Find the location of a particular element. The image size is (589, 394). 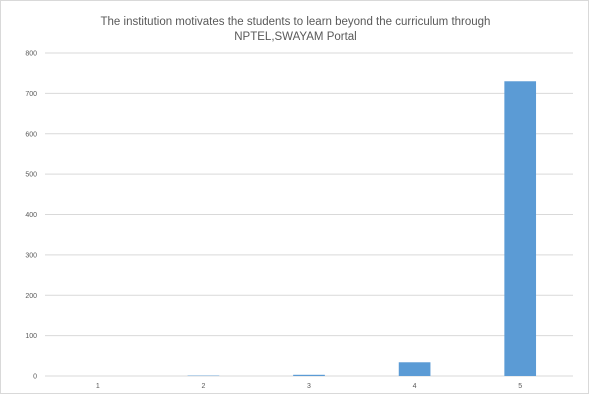

y-tick-label-200: 200 is located at coordinates (31, 296).